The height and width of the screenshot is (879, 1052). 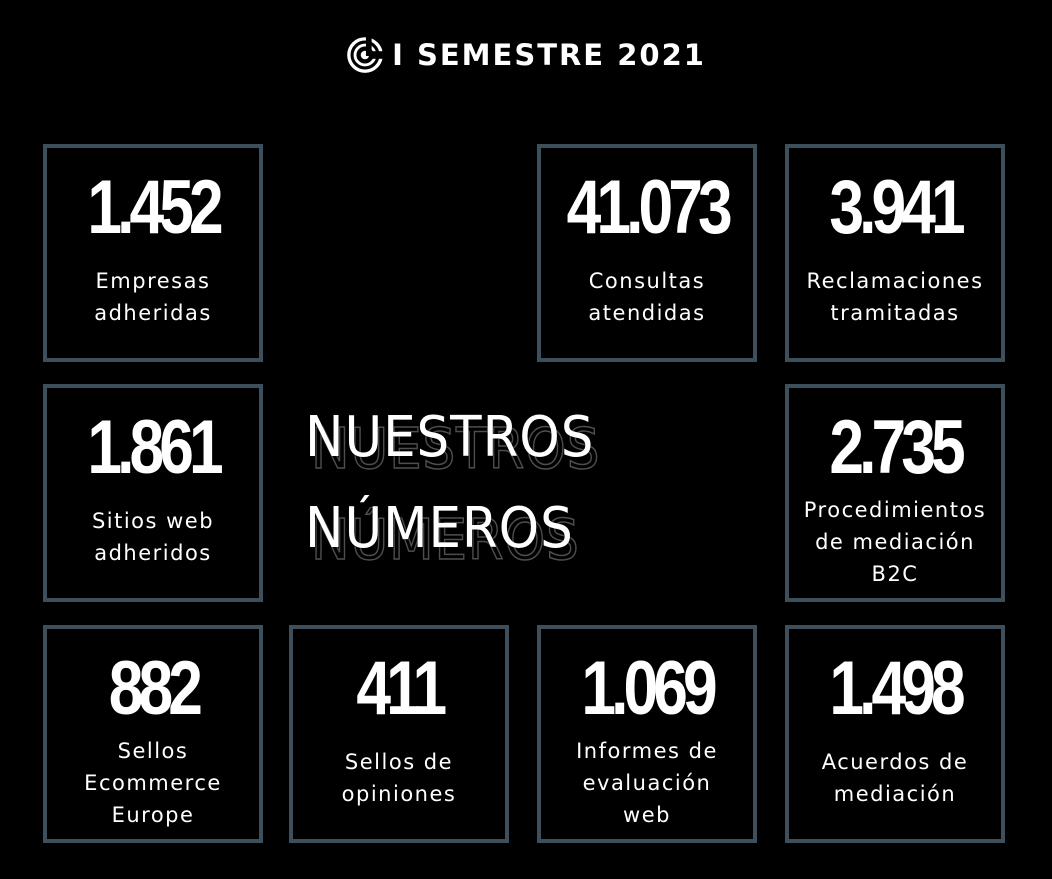 I want to click on heading-line-1: NUESTROS, so click(x=450, y=437).